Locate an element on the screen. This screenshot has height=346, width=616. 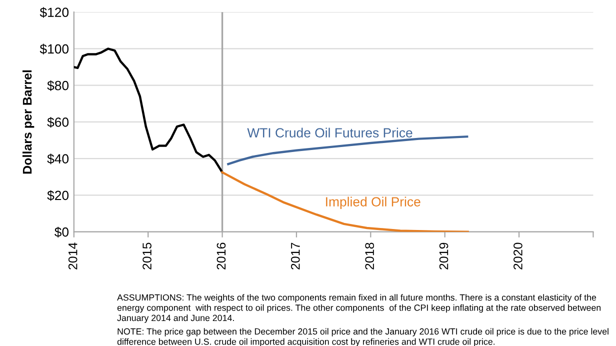
x-tick-label: 2017 is located at coordinates (295, 256).